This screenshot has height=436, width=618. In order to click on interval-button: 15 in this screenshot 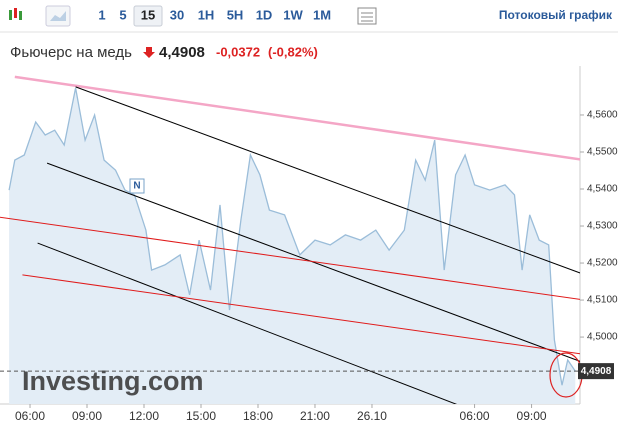, I will do `click(148, 14)`.